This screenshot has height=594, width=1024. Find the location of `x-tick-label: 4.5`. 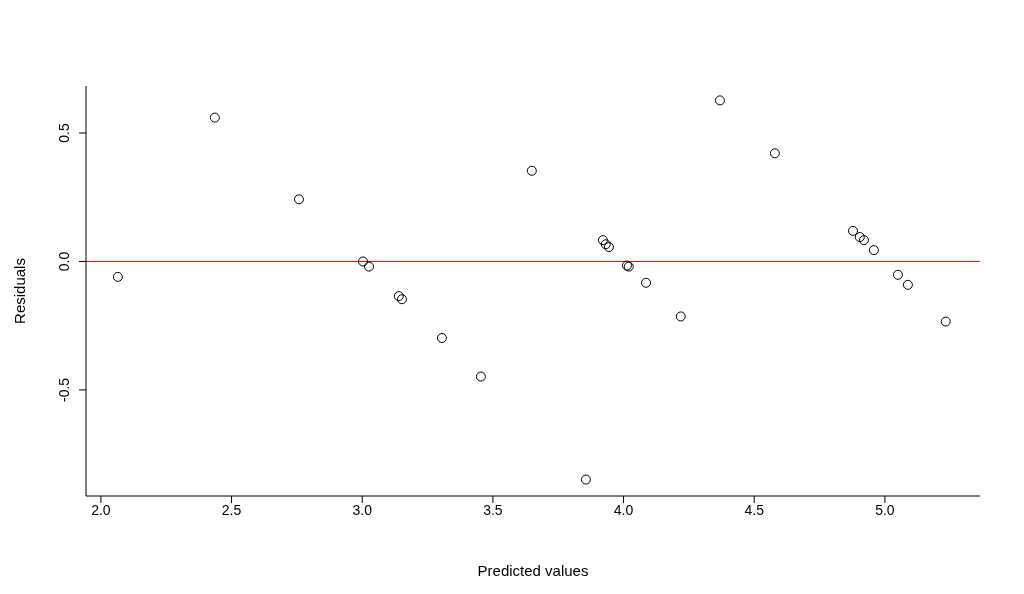

x-tick-label: 4.5 is located at coordinates (754, 509).